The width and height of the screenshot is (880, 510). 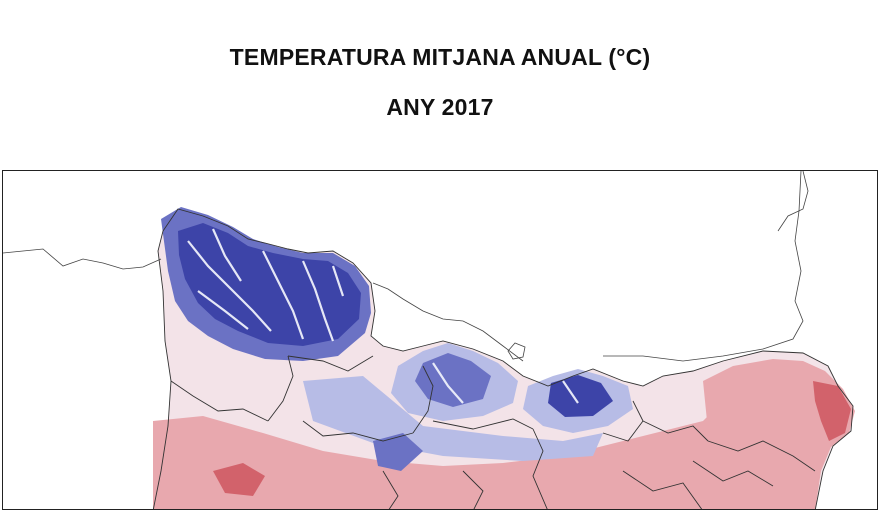 What do you see at coordinates (440, 57) in the screenshot?
I see `map-title: TEMPERATURA MITJANA ANUAL (°C)` at bounding box center [440, 57].